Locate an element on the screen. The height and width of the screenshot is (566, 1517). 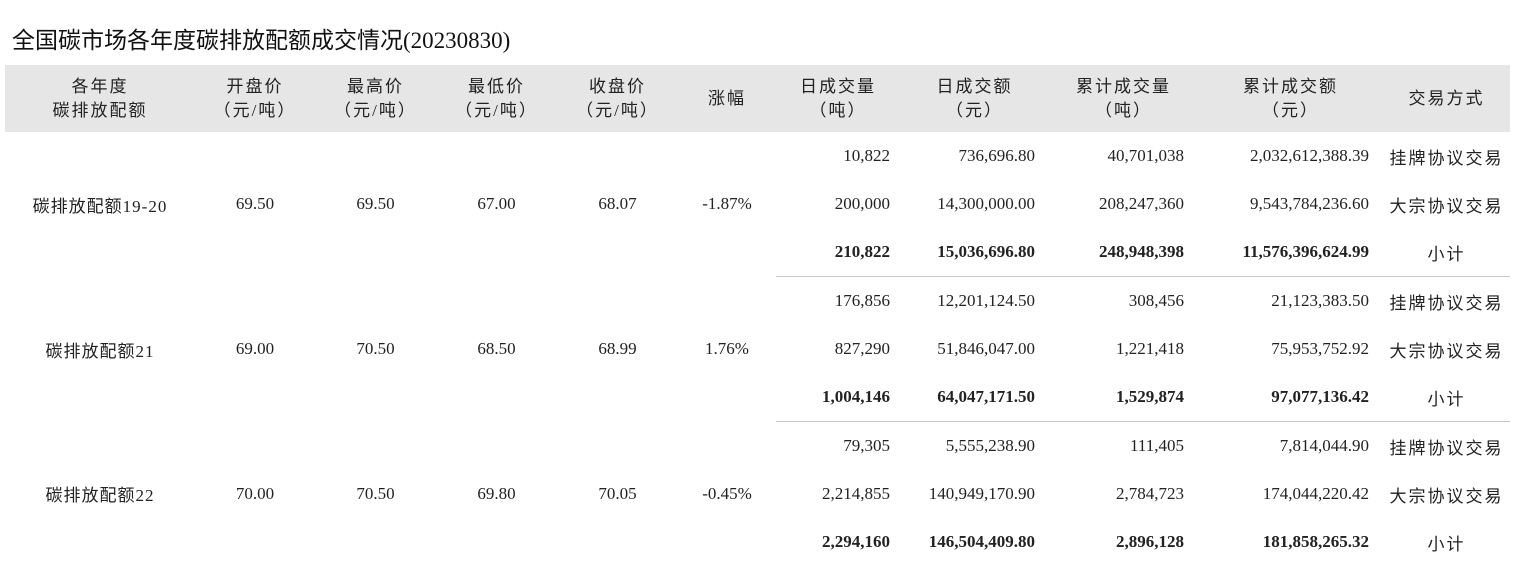
daily-amount: 146,504,409.80 is located at coordinates (974, 542).